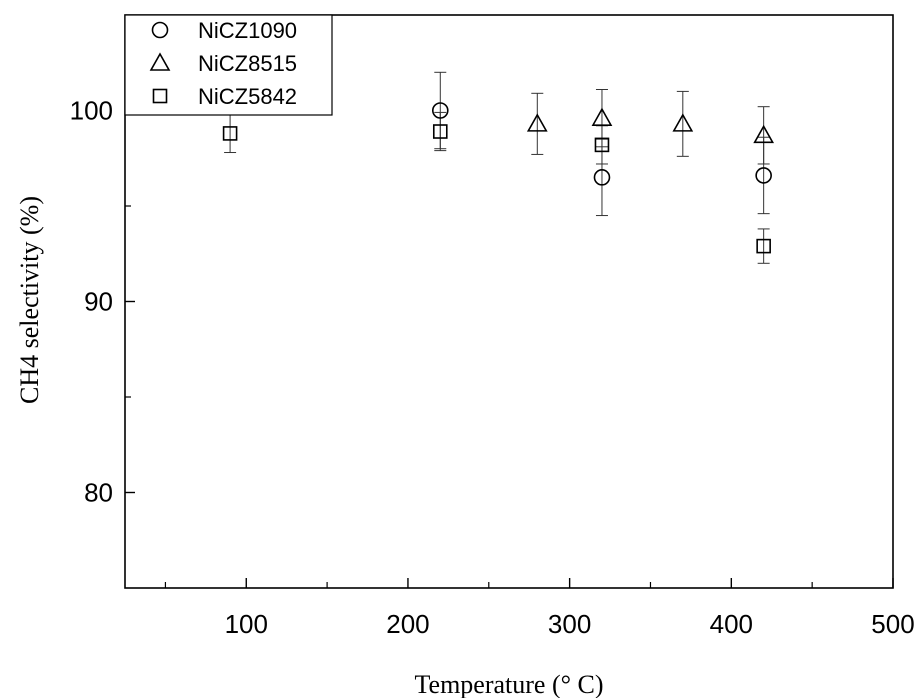 This screenshot has width=924, height=698. What do you see at coordinates (407, 624) in the screenshot?
I see `x-tick-label: 200` at bounding box center [407, 624].